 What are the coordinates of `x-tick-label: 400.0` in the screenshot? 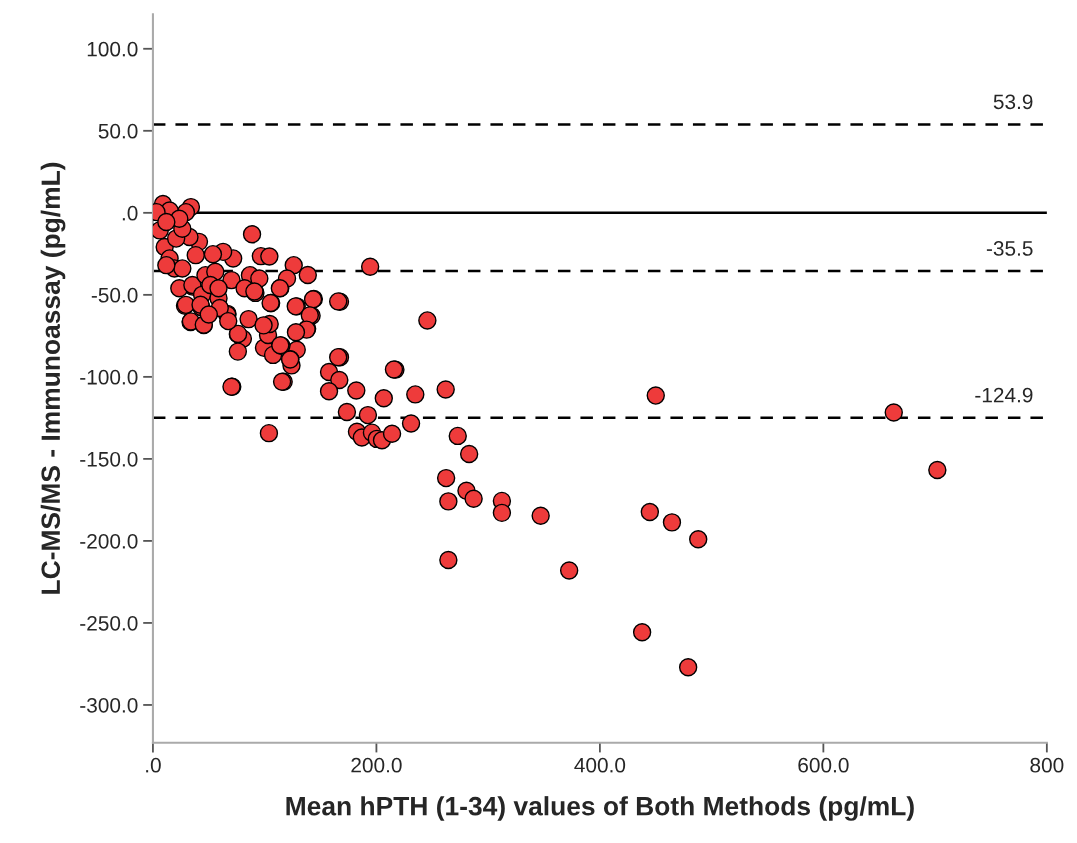 It's located at (600, 765).